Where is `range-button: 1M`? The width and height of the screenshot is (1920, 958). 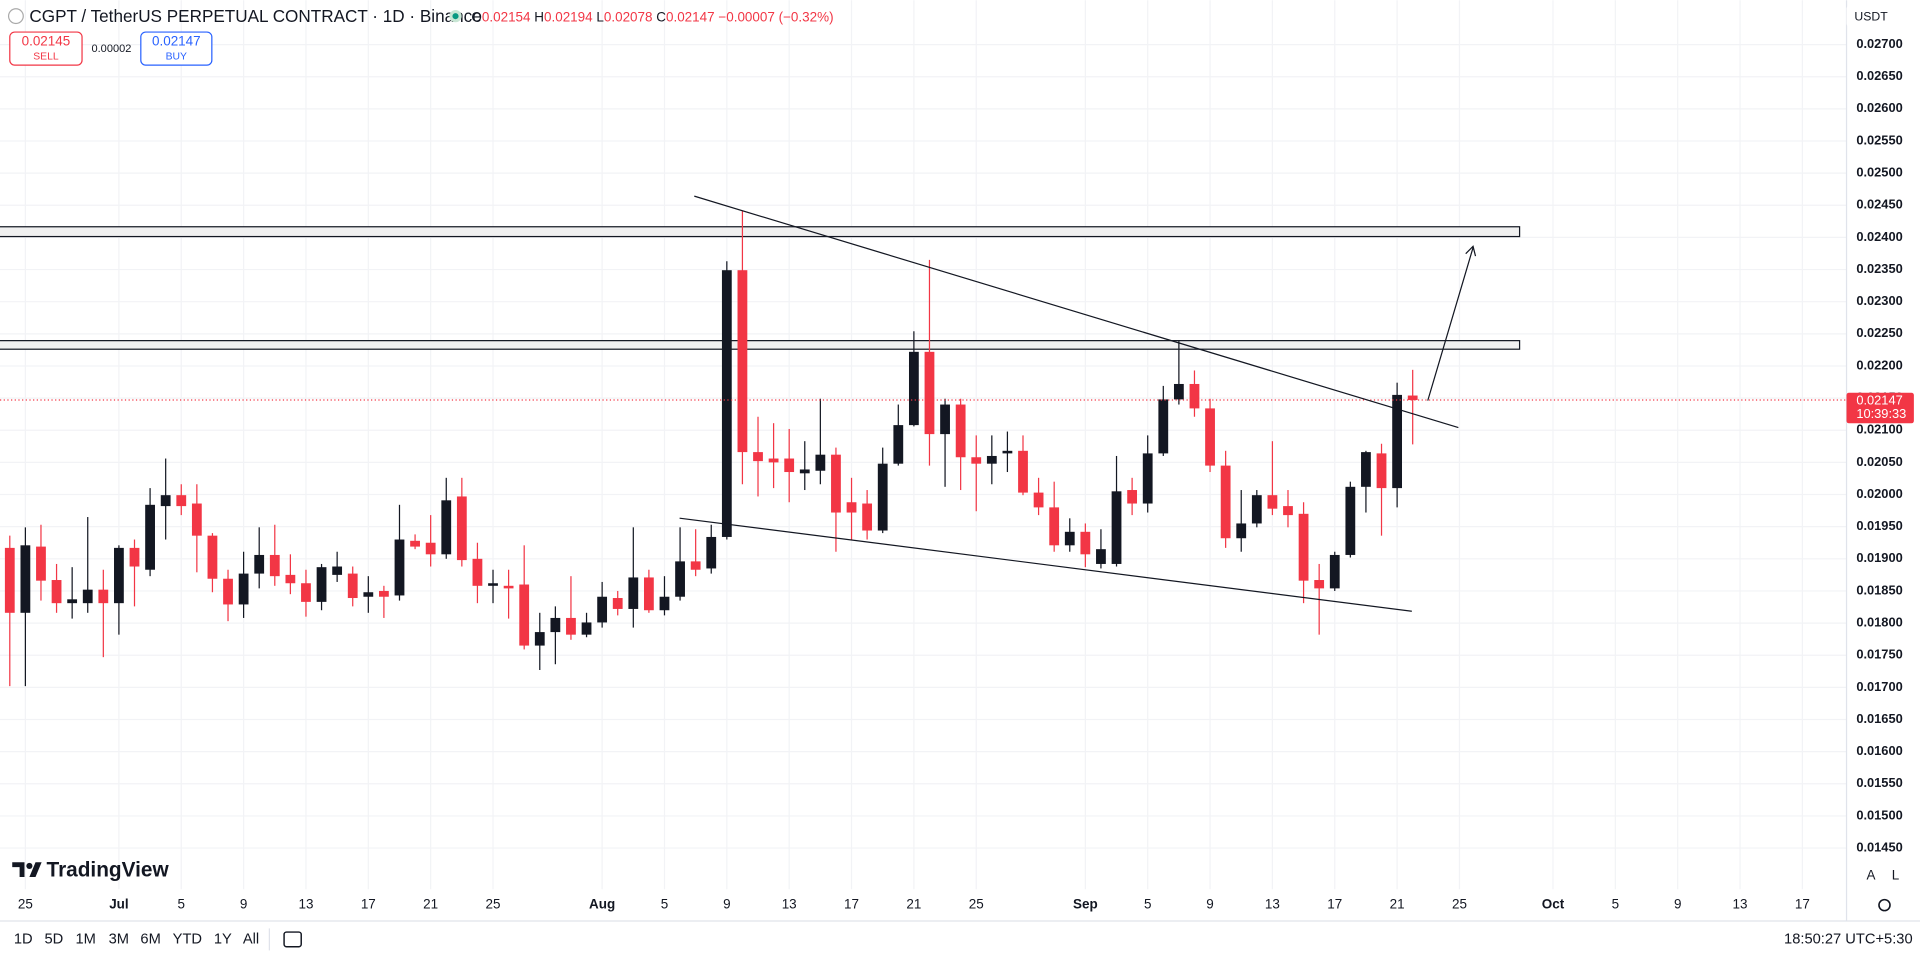 range-button: 1M is located at coordinates (86, 939).